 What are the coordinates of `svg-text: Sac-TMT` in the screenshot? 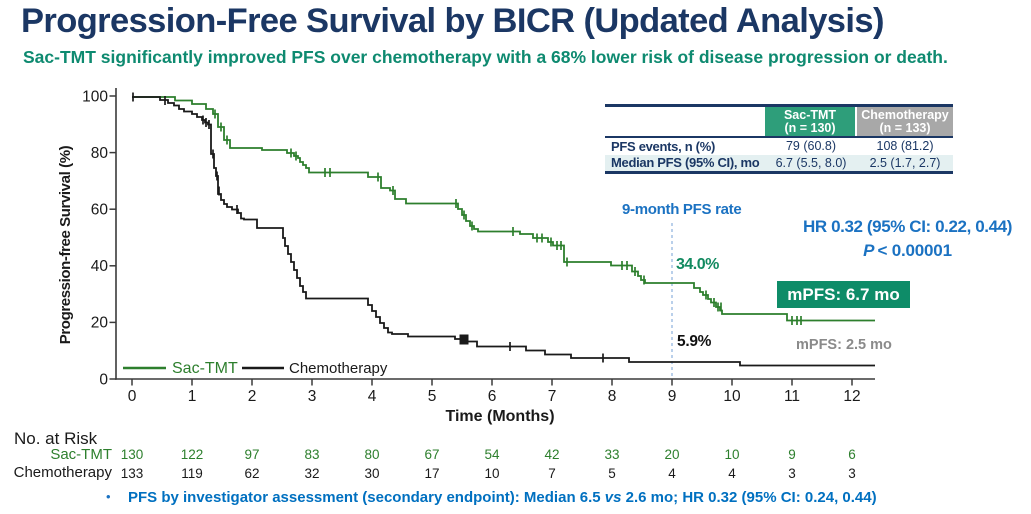 It's located at (205, 368).